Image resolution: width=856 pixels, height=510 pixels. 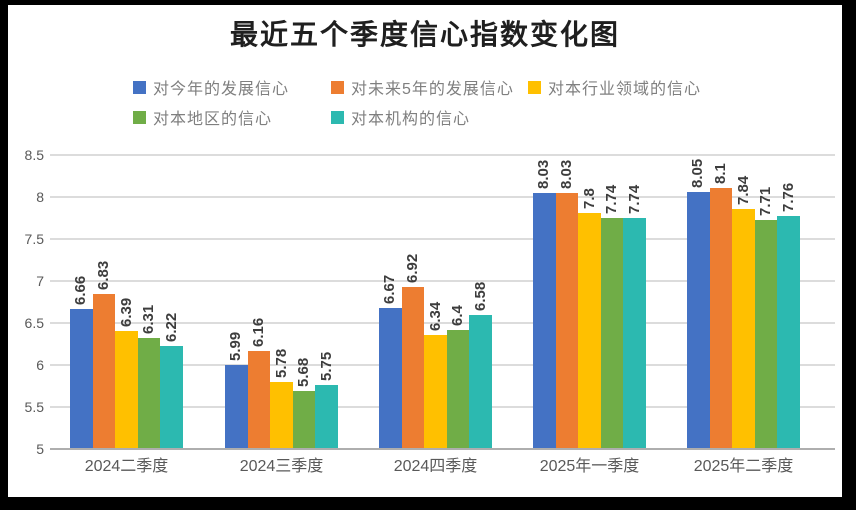 What do you see at coordinates (259, 399) in the screenshot?
I see `bar-s1-c1` at bounding box center [259, 399].